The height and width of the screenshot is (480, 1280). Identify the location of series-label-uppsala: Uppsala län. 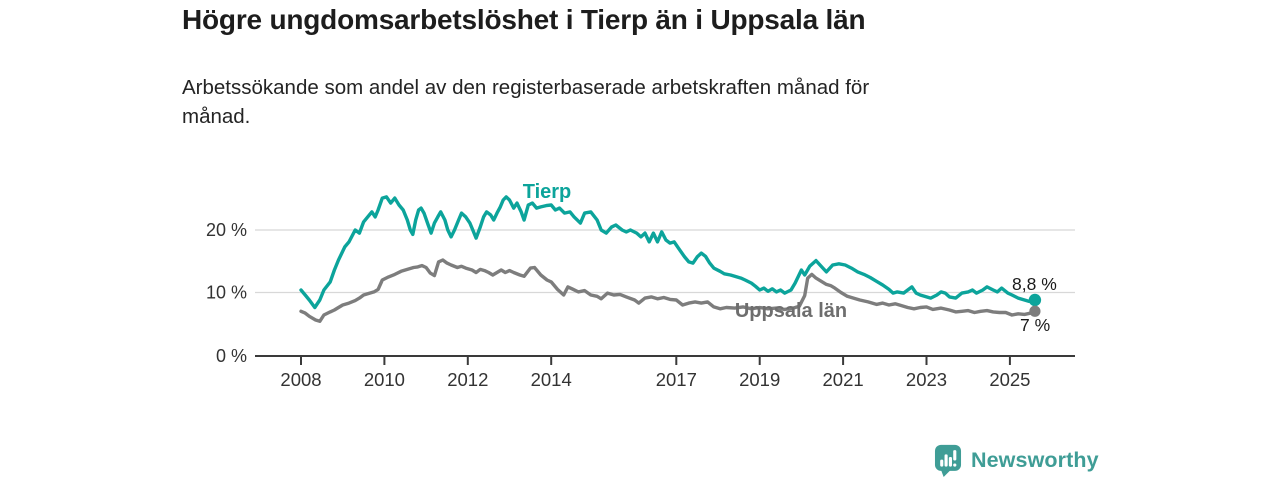
(791, 311).